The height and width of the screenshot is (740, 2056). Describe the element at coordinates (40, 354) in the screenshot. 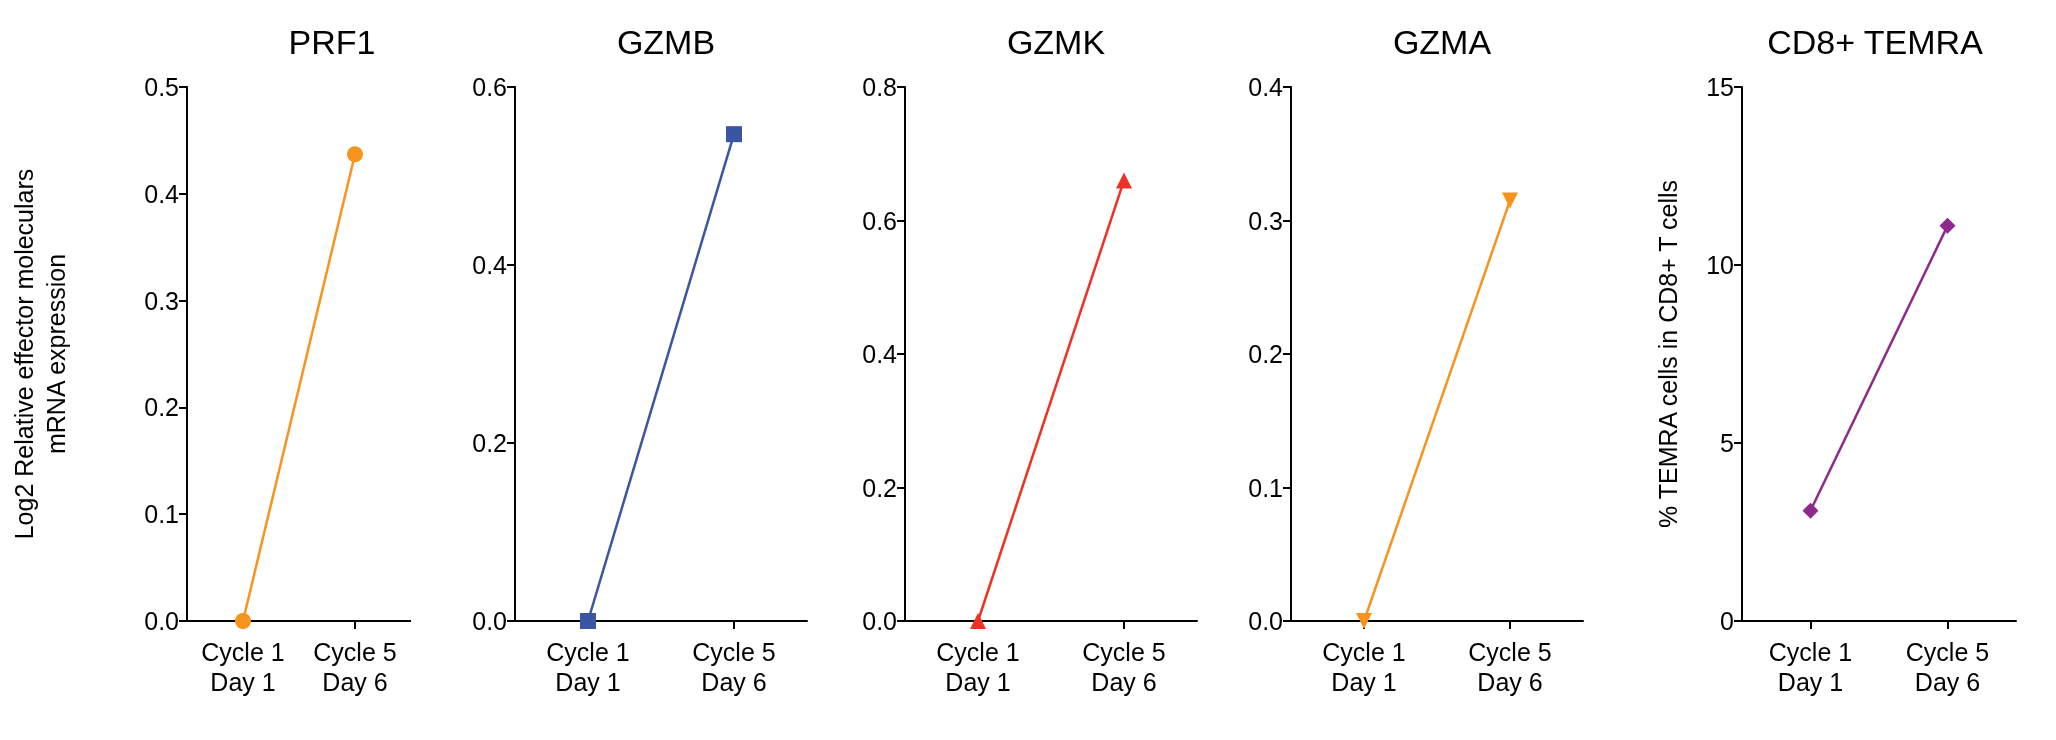

I see `y-axis-title: Log2 Relative effector moleculars mRNA expression` at that location.